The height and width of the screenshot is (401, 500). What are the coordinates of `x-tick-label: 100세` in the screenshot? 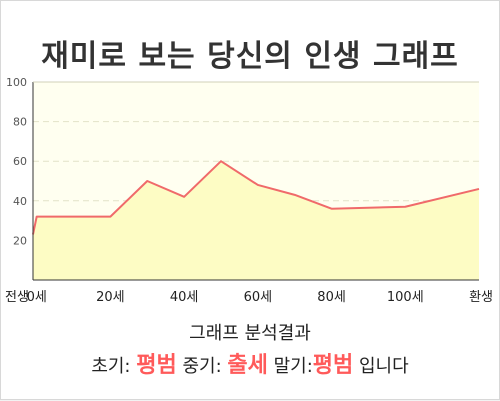 It's located at (405, 297).